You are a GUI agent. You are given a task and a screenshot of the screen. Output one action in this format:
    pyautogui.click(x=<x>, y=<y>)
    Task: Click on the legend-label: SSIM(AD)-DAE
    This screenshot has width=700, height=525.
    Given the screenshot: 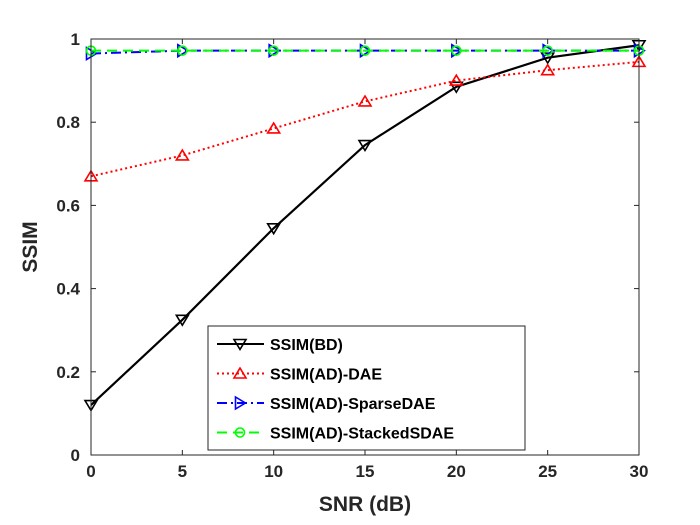 What is the action you would take?
    pyautogui.click(x=326, y=375)
    